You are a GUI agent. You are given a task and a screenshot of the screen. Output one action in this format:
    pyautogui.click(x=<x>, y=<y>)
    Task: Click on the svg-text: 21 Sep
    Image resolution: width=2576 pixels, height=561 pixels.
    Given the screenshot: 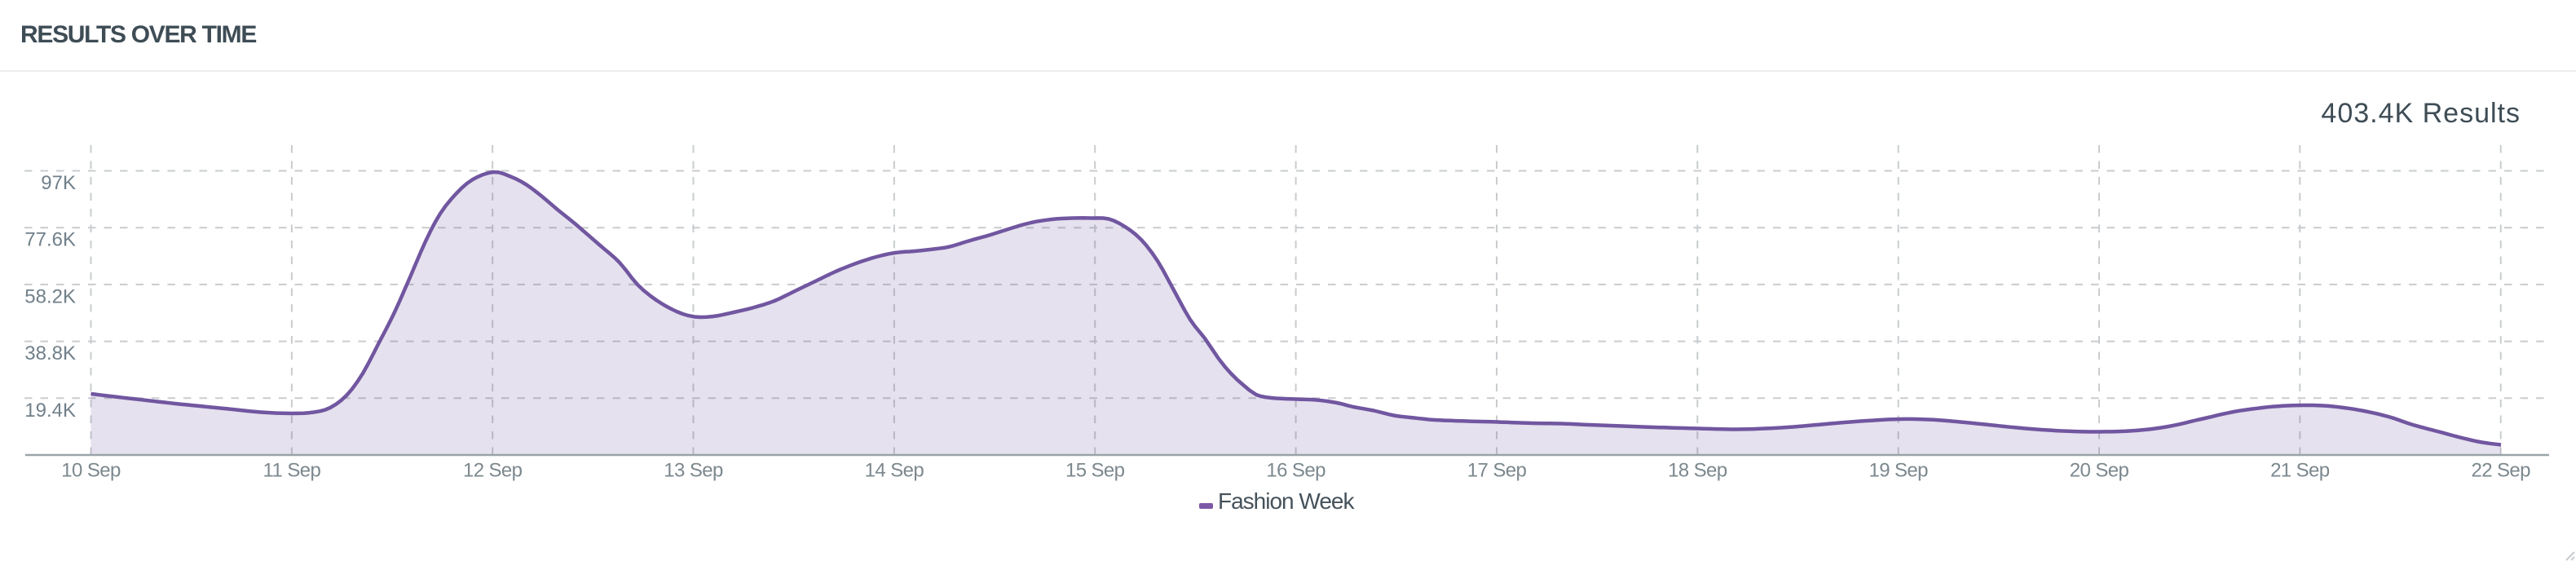 What is the action you would take?
    pyautogui.click(x=2300, y=471)
    